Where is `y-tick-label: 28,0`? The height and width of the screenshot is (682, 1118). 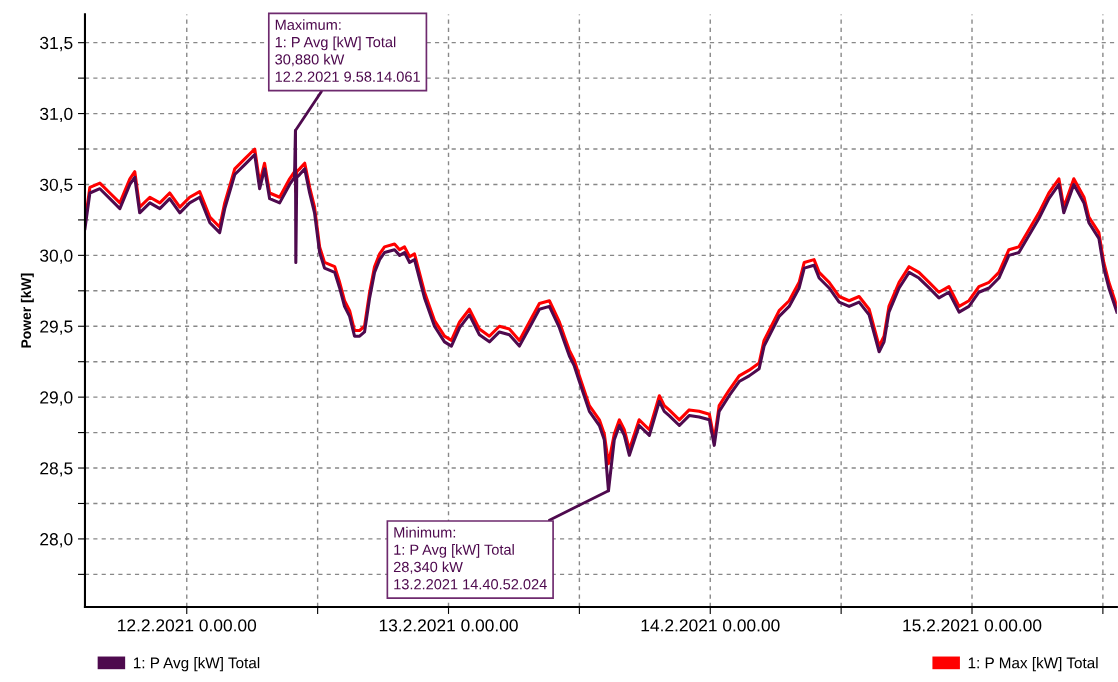 y-tick-label: 28,0 is located at coordinates (56, 540).